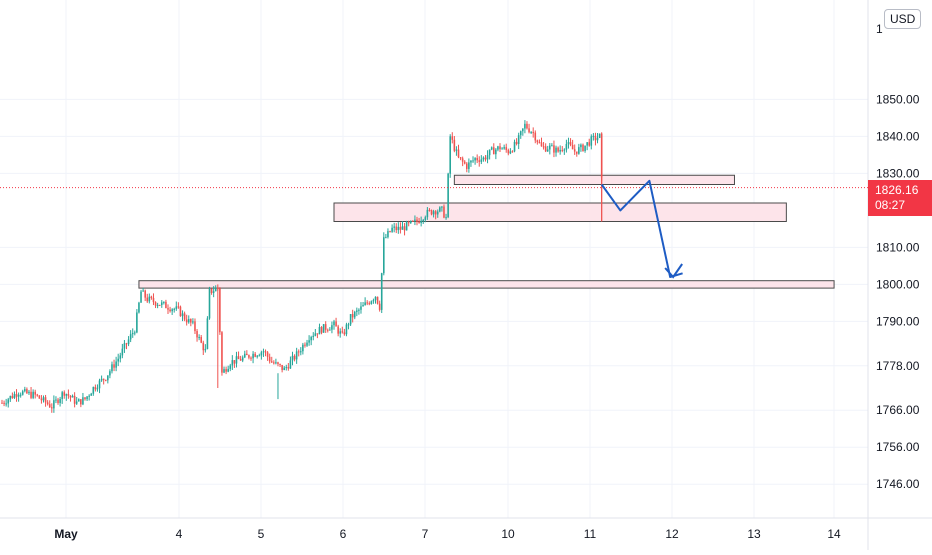 The height and width of the screenshot is (555, 932). Describe the element at coordinates (898, 410) in the screenshot. I see `y-tick-label: 1766.00` at that location.